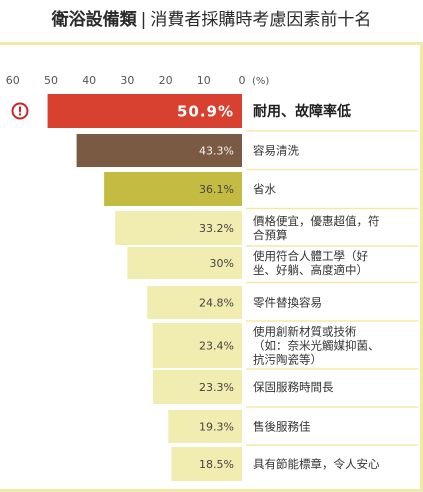 This screenshot has width=423, height=492. Describe the element at coordinates (211, 43) in the screenshot. I see `top-rule` at that location.